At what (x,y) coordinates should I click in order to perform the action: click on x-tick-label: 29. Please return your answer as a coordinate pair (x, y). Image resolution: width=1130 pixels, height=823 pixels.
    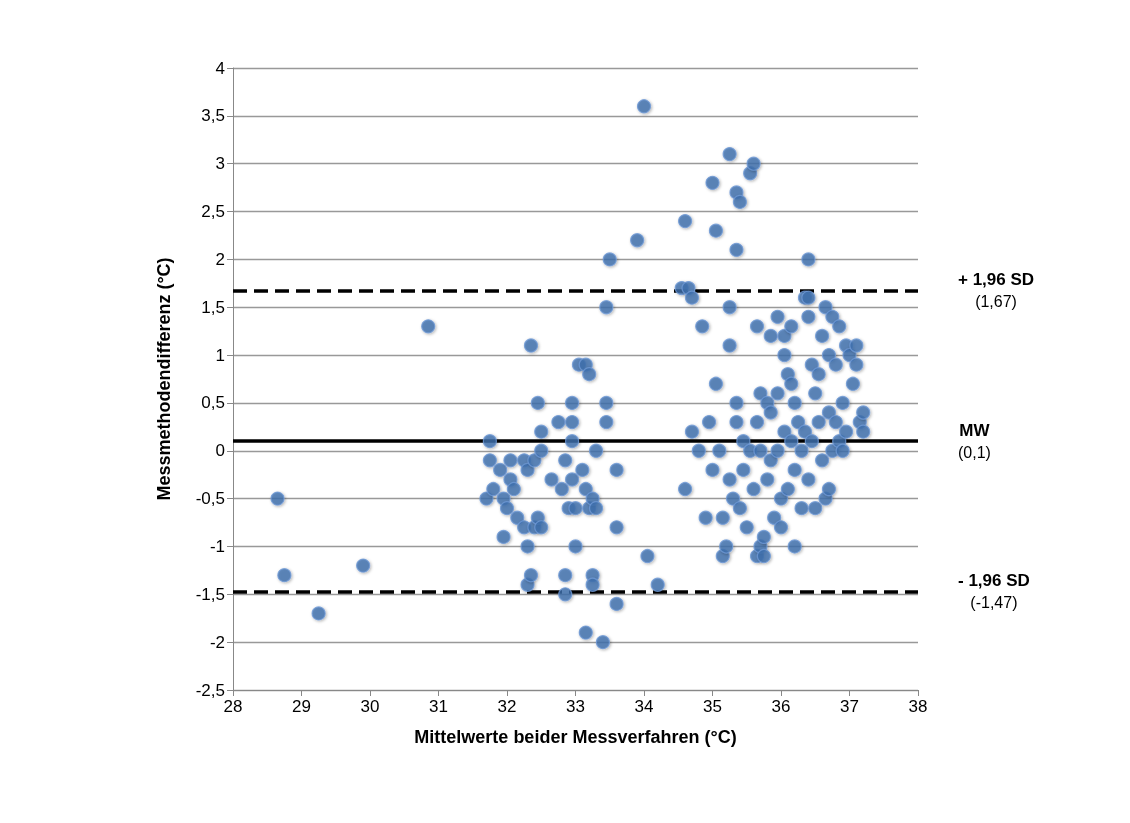
    Looking at the image, I should click on (301, 706).